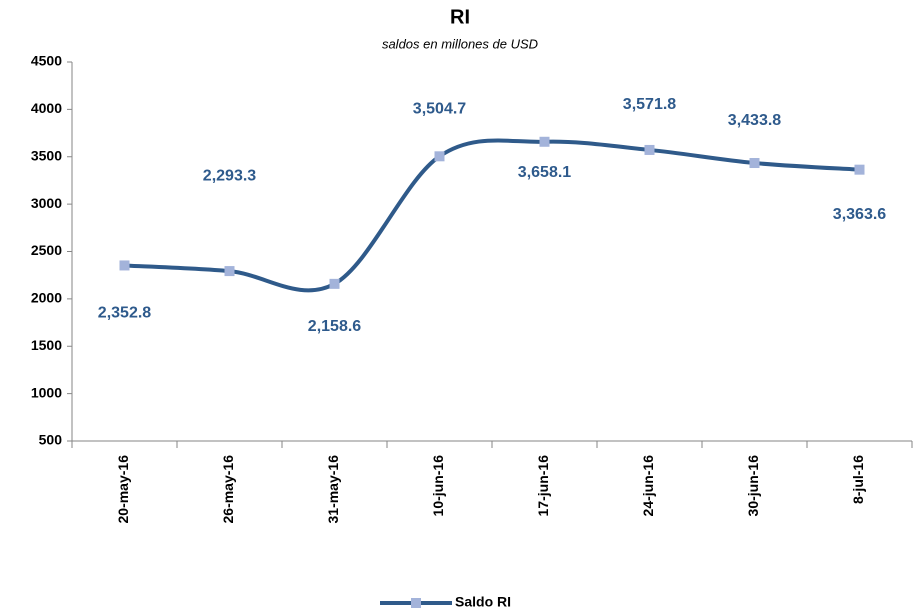 The image size is (921, 614). Describe the element at coordinates (46, 108) in the screenshot. I see `y-tick-label: 4000` at that location.